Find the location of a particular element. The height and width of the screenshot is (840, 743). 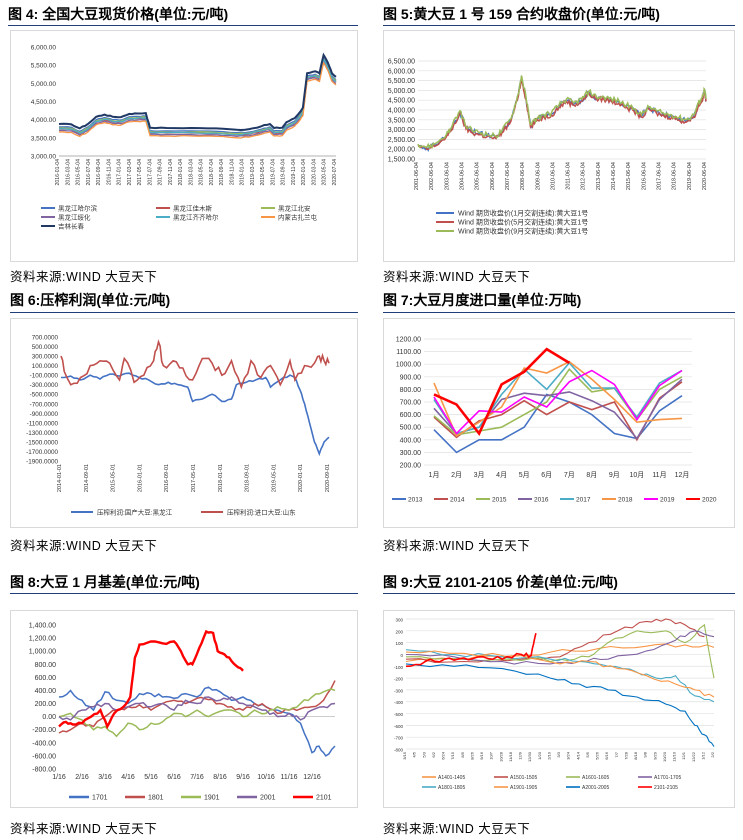

fig7-ytick-label: 1200.00 is located at coordinates (408, 340).